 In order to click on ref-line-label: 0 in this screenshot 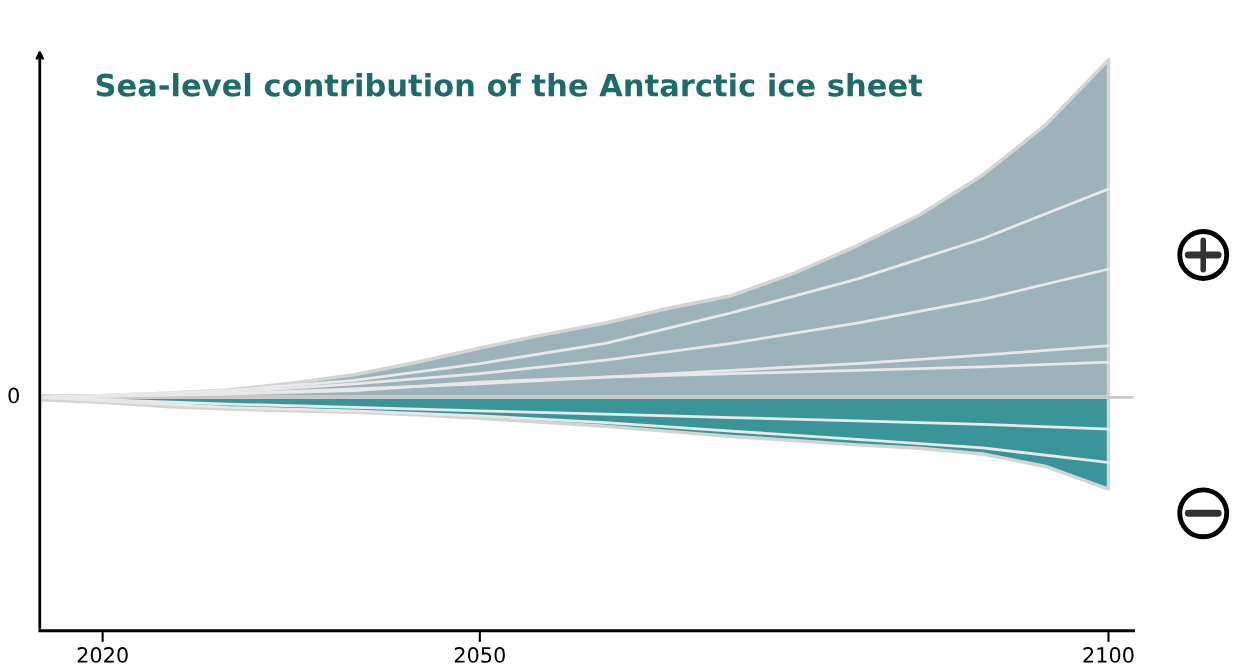, I will do `click(13, 395)`.